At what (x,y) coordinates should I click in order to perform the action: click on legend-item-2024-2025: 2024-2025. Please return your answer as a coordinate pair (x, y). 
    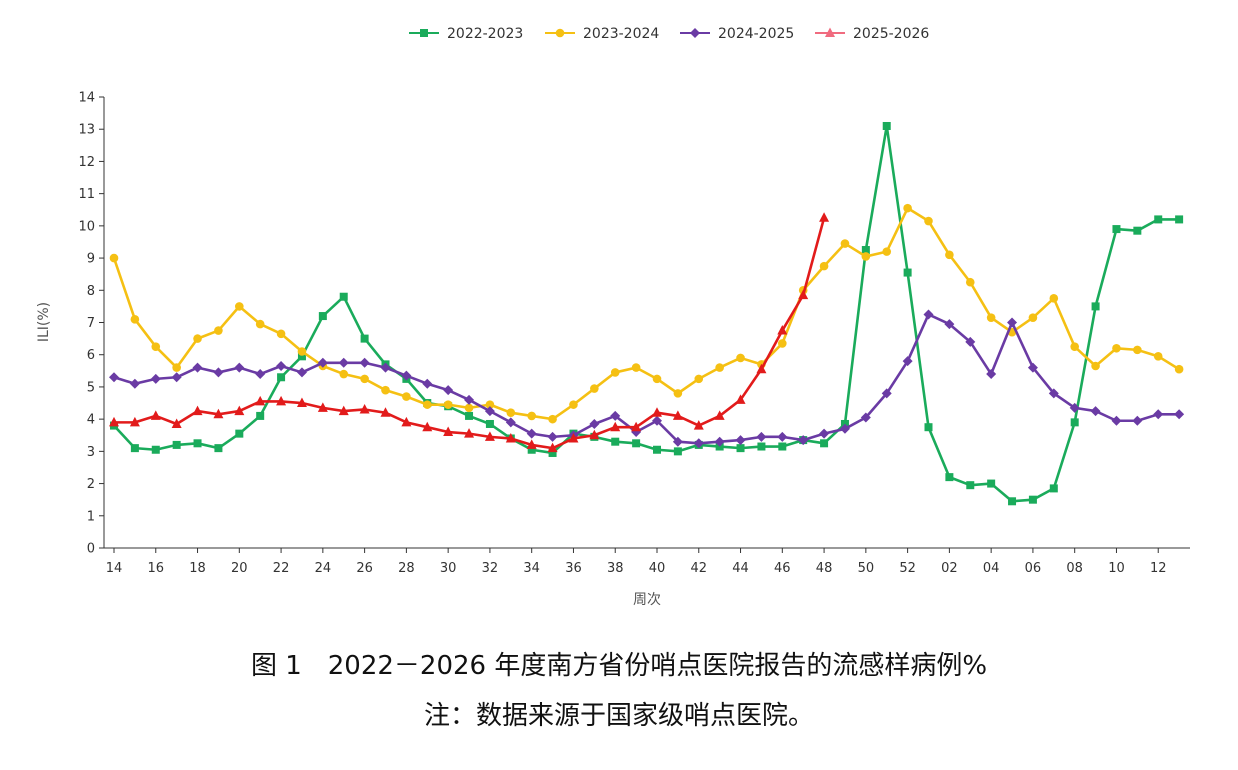
    Looking at the image, I should click on (737, 34).